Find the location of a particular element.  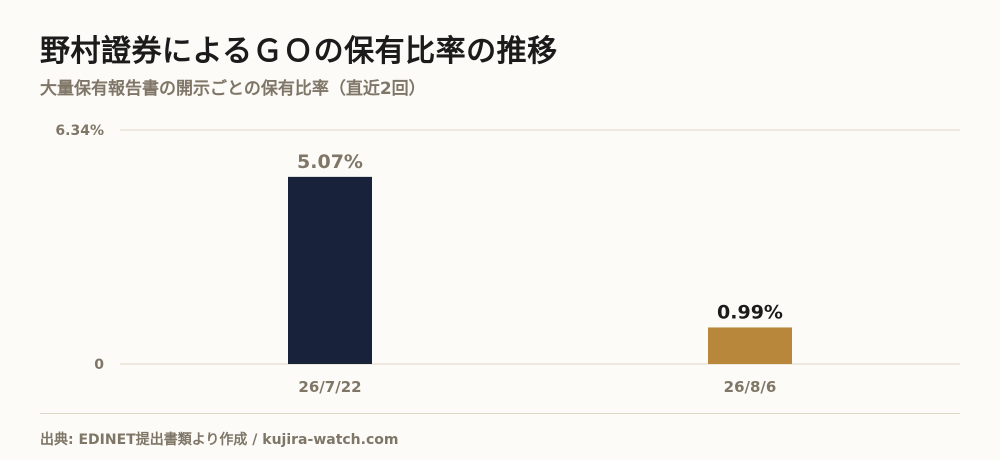

footer-divider is located at coordinates (500, 413).